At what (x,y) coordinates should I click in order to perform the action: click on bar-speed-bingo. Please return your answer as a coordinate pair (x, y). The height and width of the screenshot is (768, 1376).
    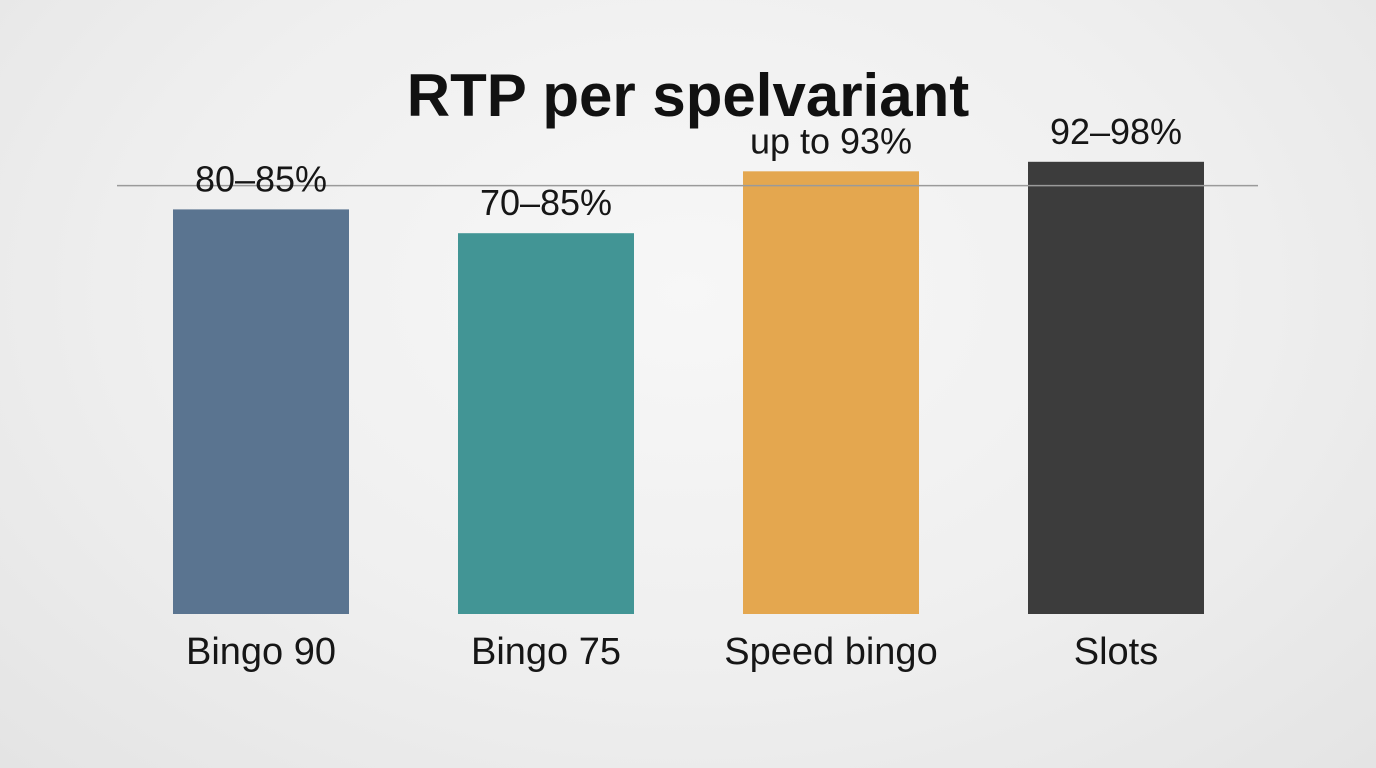
    Looking at the image, I should click on (831, 392).